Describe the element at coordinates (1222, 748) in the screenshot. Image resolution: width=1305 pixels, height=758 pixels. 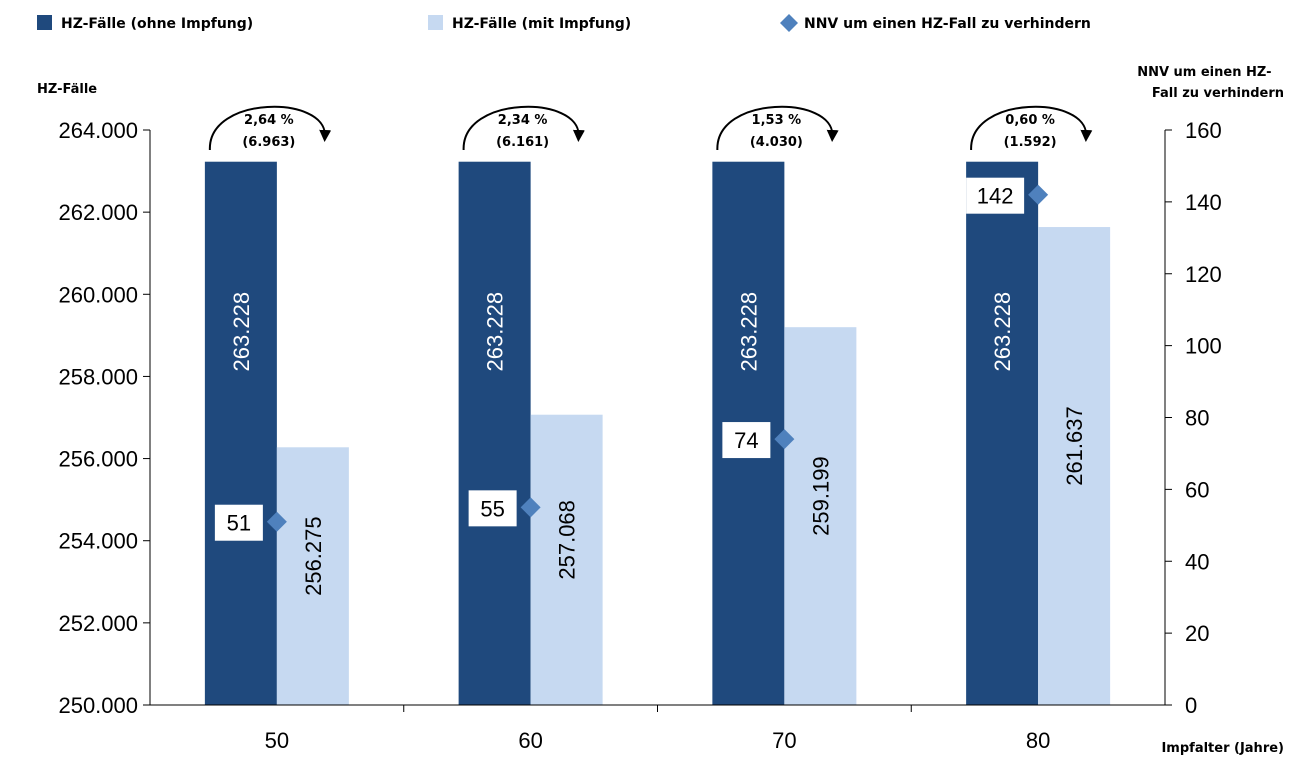
I see `x-axis-title: Impfalter (Jahre)` at that location.